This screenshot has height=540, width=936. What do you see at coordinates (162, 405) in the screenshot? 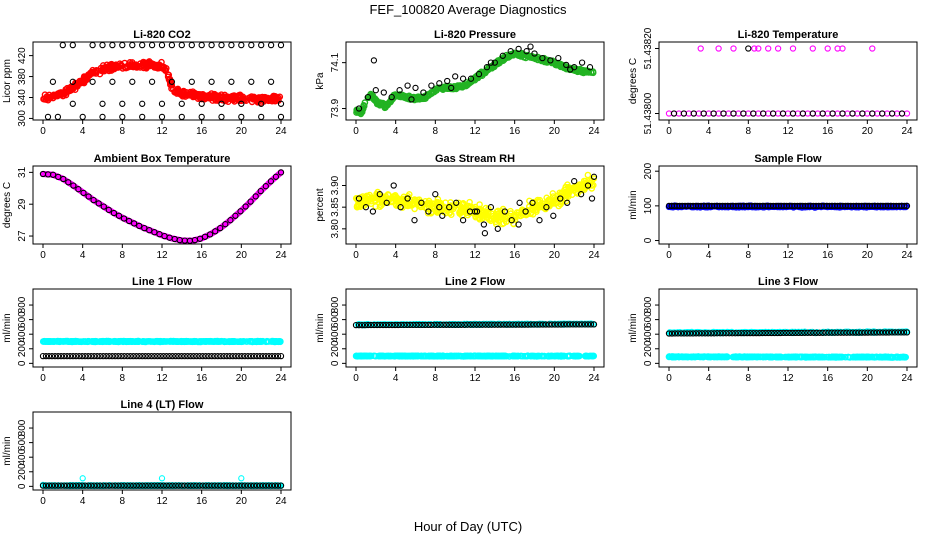
I see `panel-title: Line 4 (LT) Flow` at bounding box center [162, 405].